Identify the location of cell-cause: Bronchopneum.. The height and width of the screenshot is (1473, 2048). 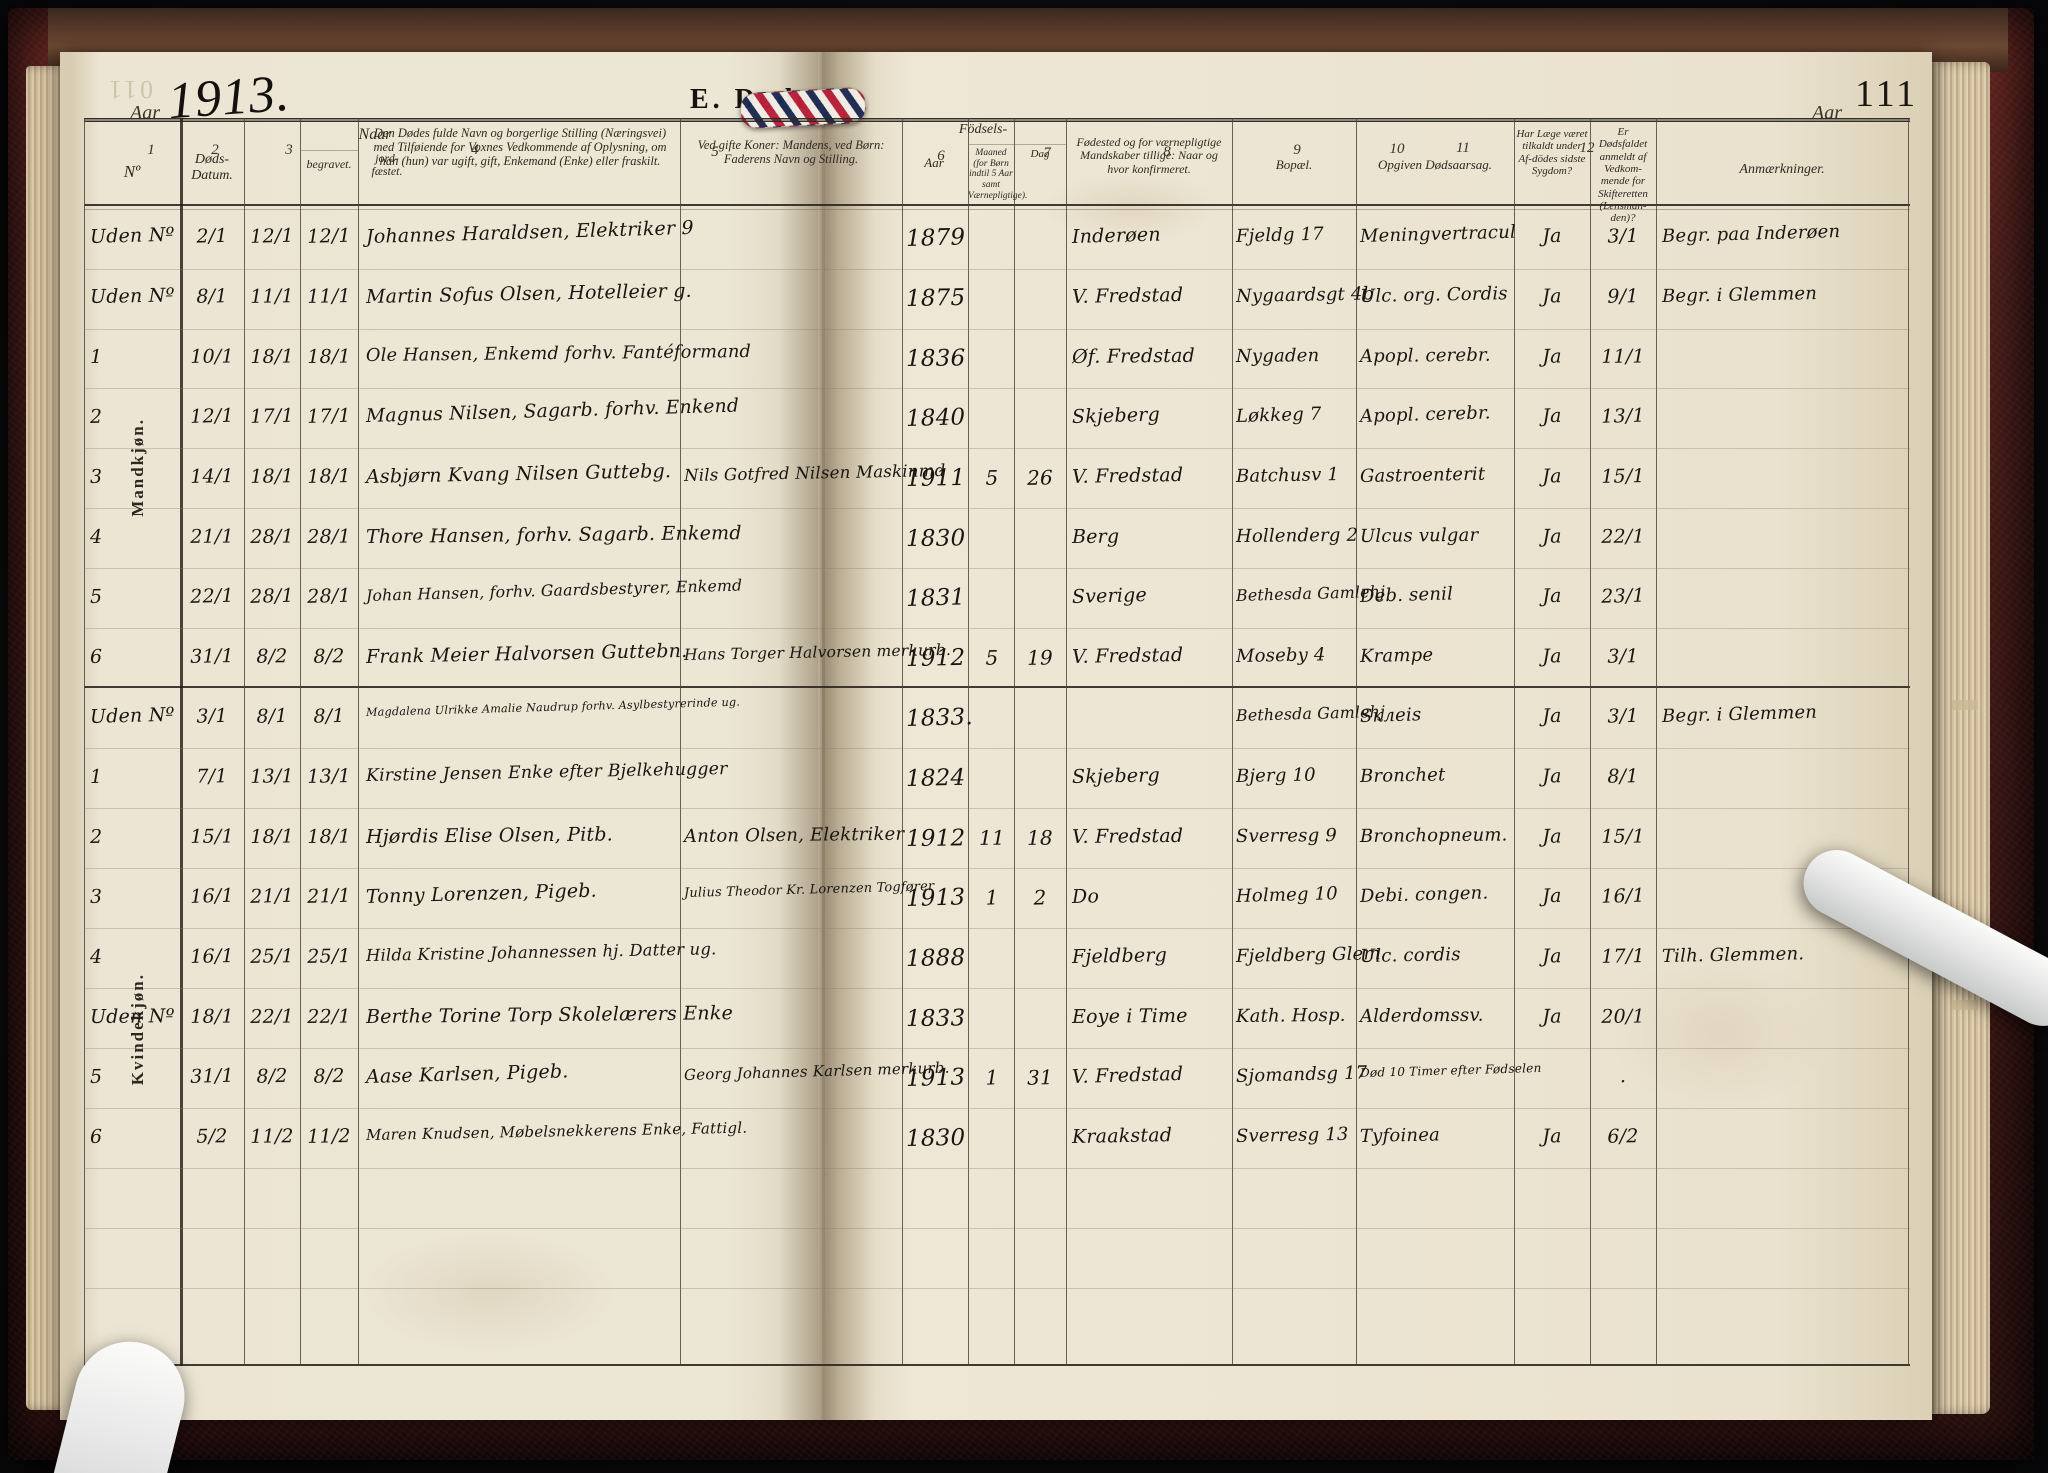
(1433, 835).